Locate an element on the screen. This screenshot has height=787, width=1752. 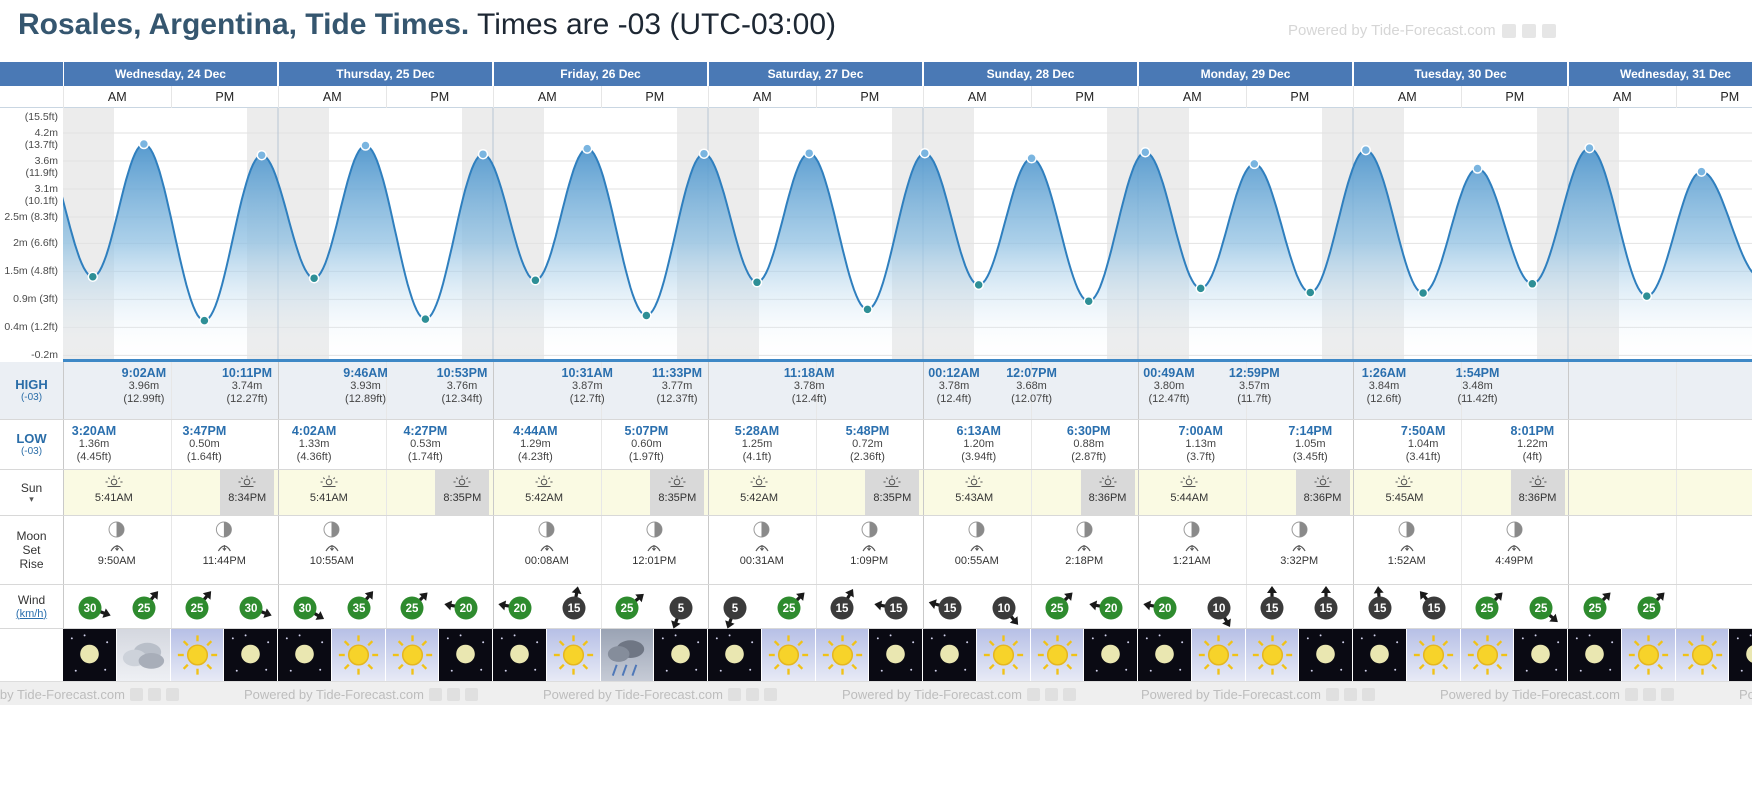
wind-row-label: Wind (km/h) is located at coordinates (31, 606).